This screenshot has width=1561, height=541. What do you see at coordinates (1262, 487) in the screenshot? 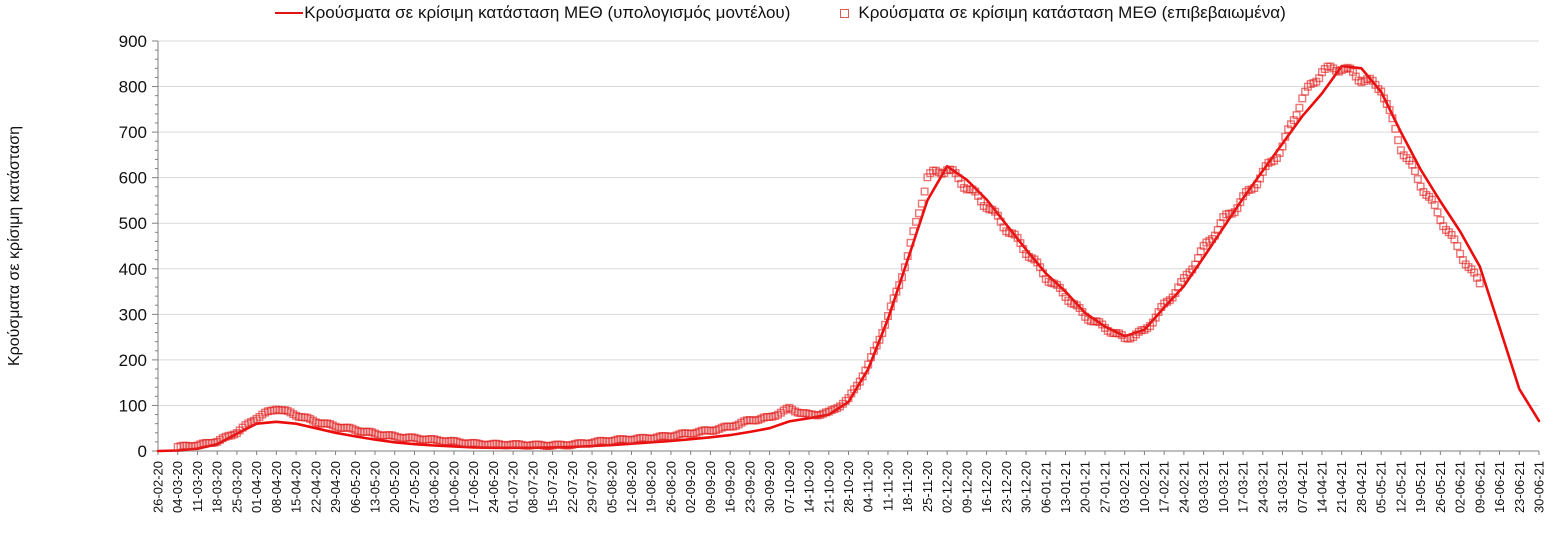
I see `x-tick-label: 24-03-21` at bounding box center [1262, 487].